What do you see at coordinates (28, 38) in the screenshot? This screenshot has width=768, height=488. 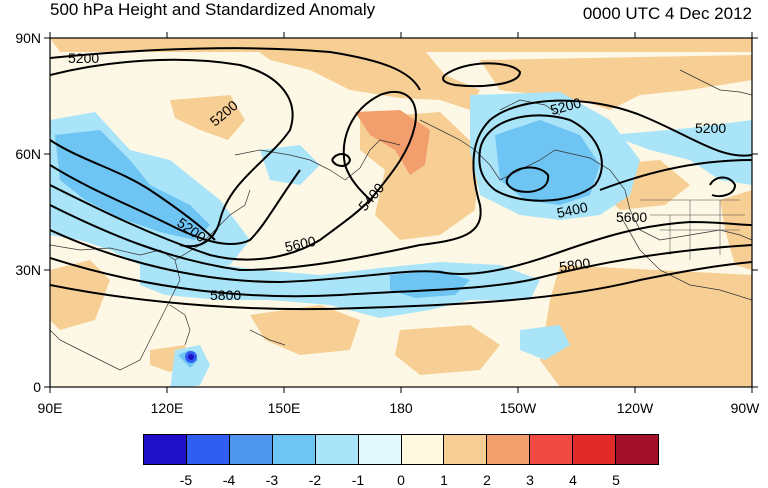 I see `lat-label: 90N` at bounding box center [28, 38].